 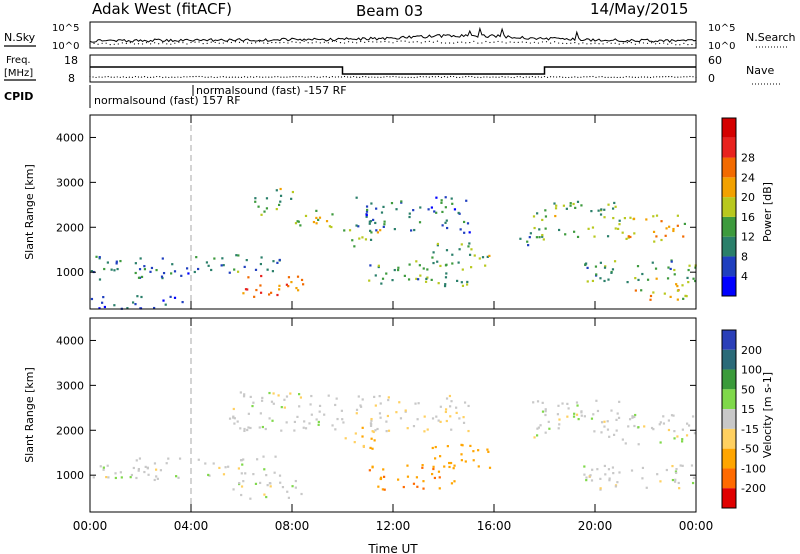 What do you see at coordinates (18, 96) in the screenshot?
I see `cpid-label: CPID` at bounding box center [18, 96].